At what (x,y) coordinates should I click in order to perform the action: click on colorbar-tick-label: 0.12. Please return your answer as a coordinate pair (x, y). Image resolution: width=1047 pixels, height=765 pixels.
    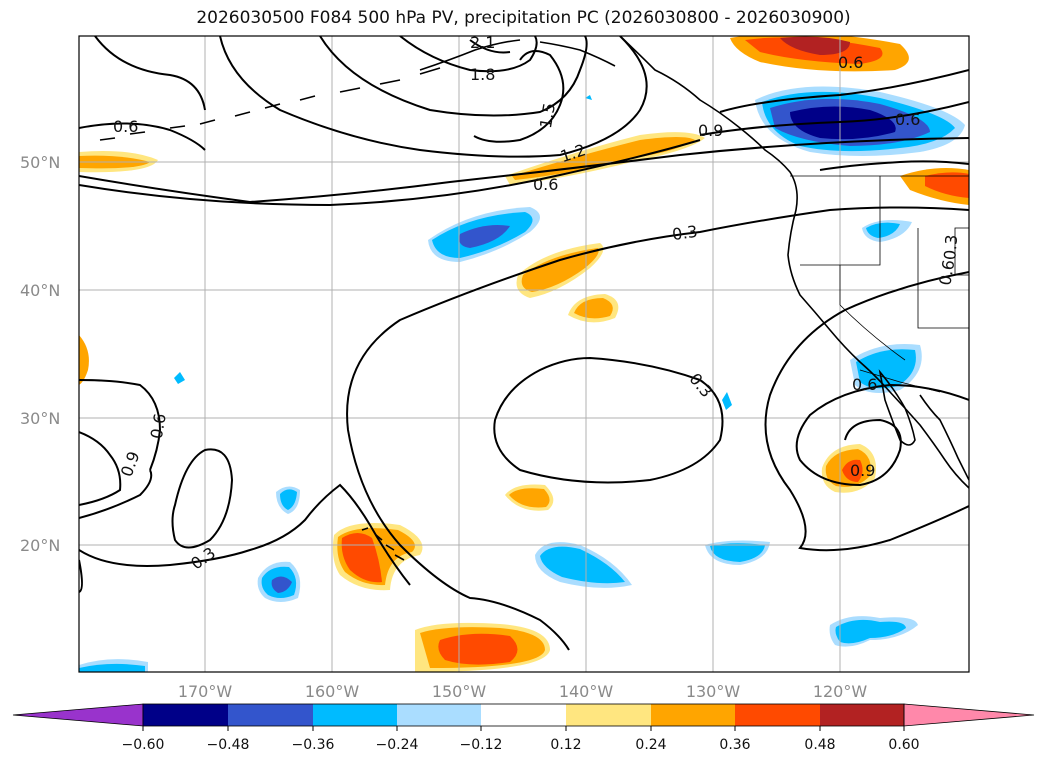
    Looking at the image, I should click on (565, 745).